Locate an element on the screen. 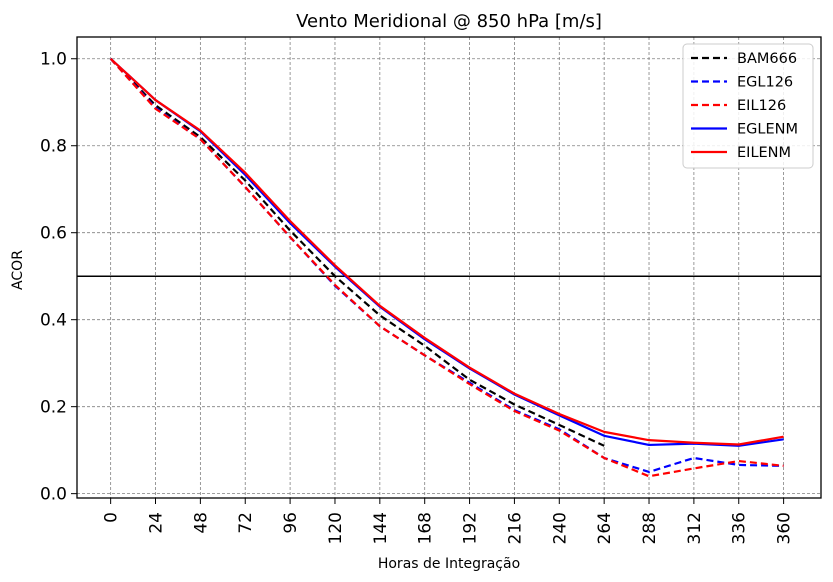 This screenshot has width=833, height=582. y-axis-label: ACOR is located at coordinates (18, 270).